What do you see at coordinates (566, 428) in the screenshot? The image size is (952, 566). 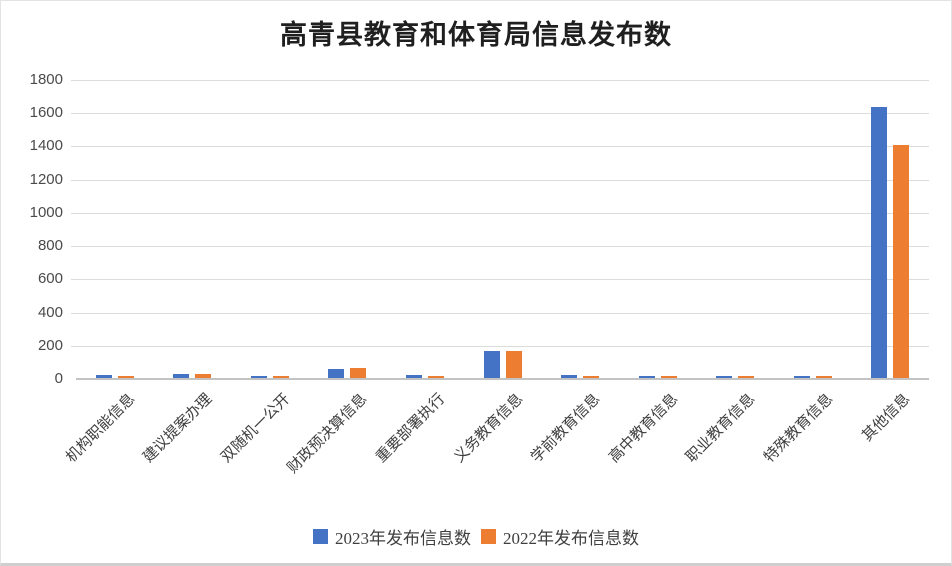 I see `x-tick-label: 学前教育信息` at bounding box center [566, 428].